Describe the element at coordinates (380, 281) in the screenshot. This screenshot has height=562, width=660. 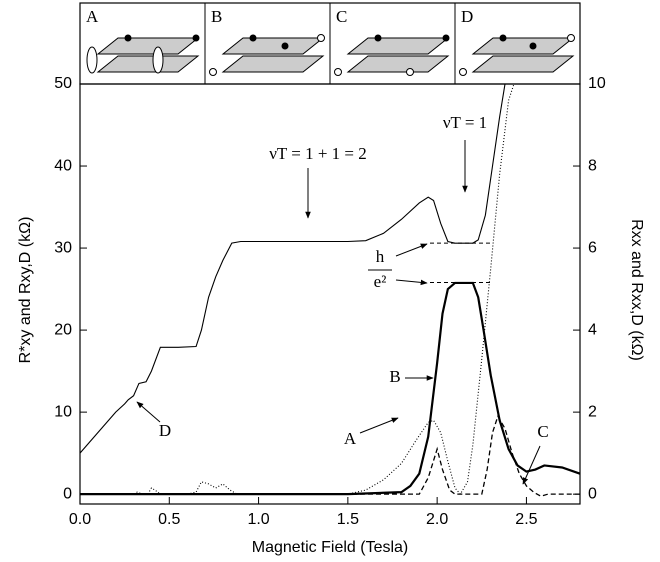
I see `annotation: e²` at that location.